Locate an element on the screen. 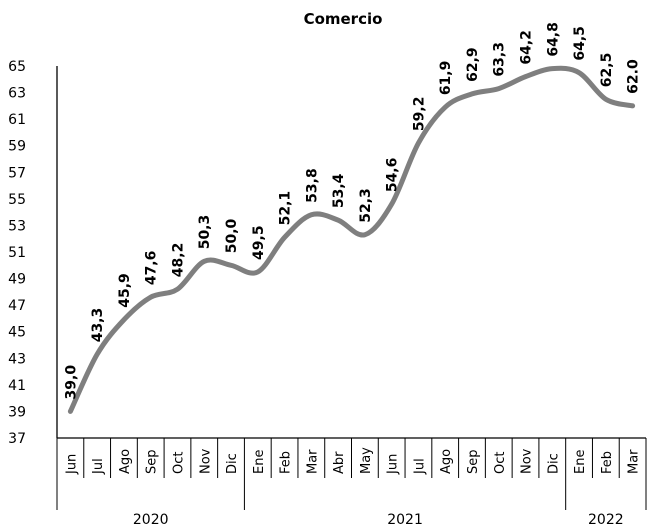 The width and height of the screenshot is (652, 528). y-tick-label: 51 is located at coordinates (17, 253).